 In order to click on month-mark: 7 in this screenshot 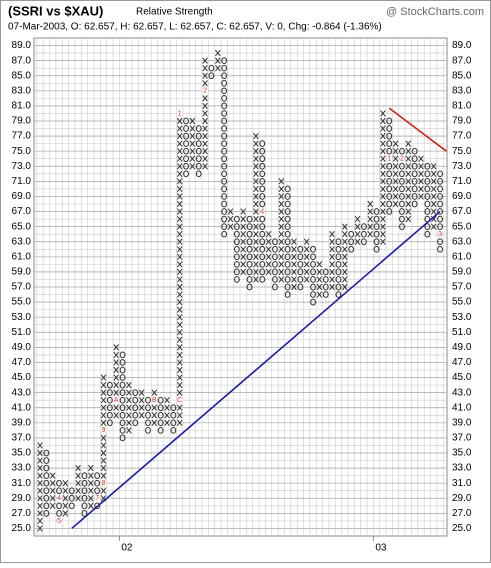, I will do `click(97, 498)`.